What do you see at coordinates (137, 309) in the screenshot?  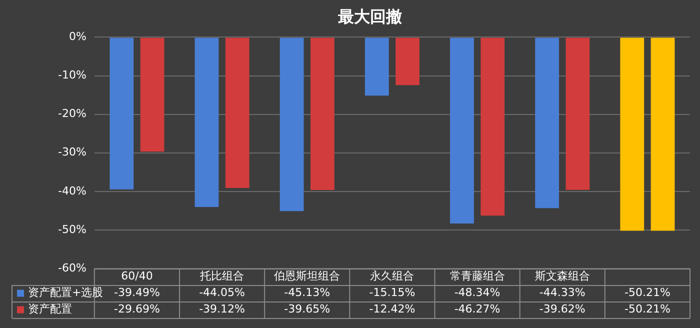 I see `data-label: -29.69%` at bounding box center [137, 309].